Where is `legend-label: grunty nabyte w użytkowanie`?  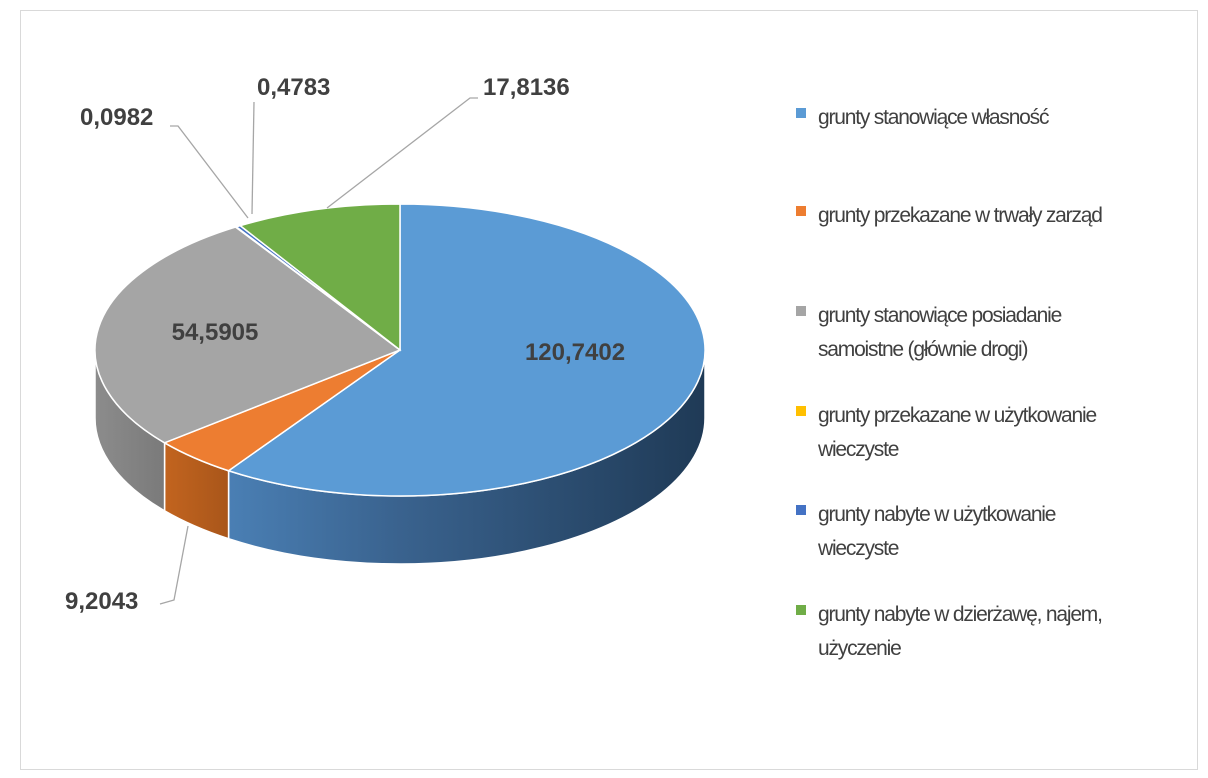 legend-label: grunty nabyte w użytkowanie is located at coordinates (937, 514).